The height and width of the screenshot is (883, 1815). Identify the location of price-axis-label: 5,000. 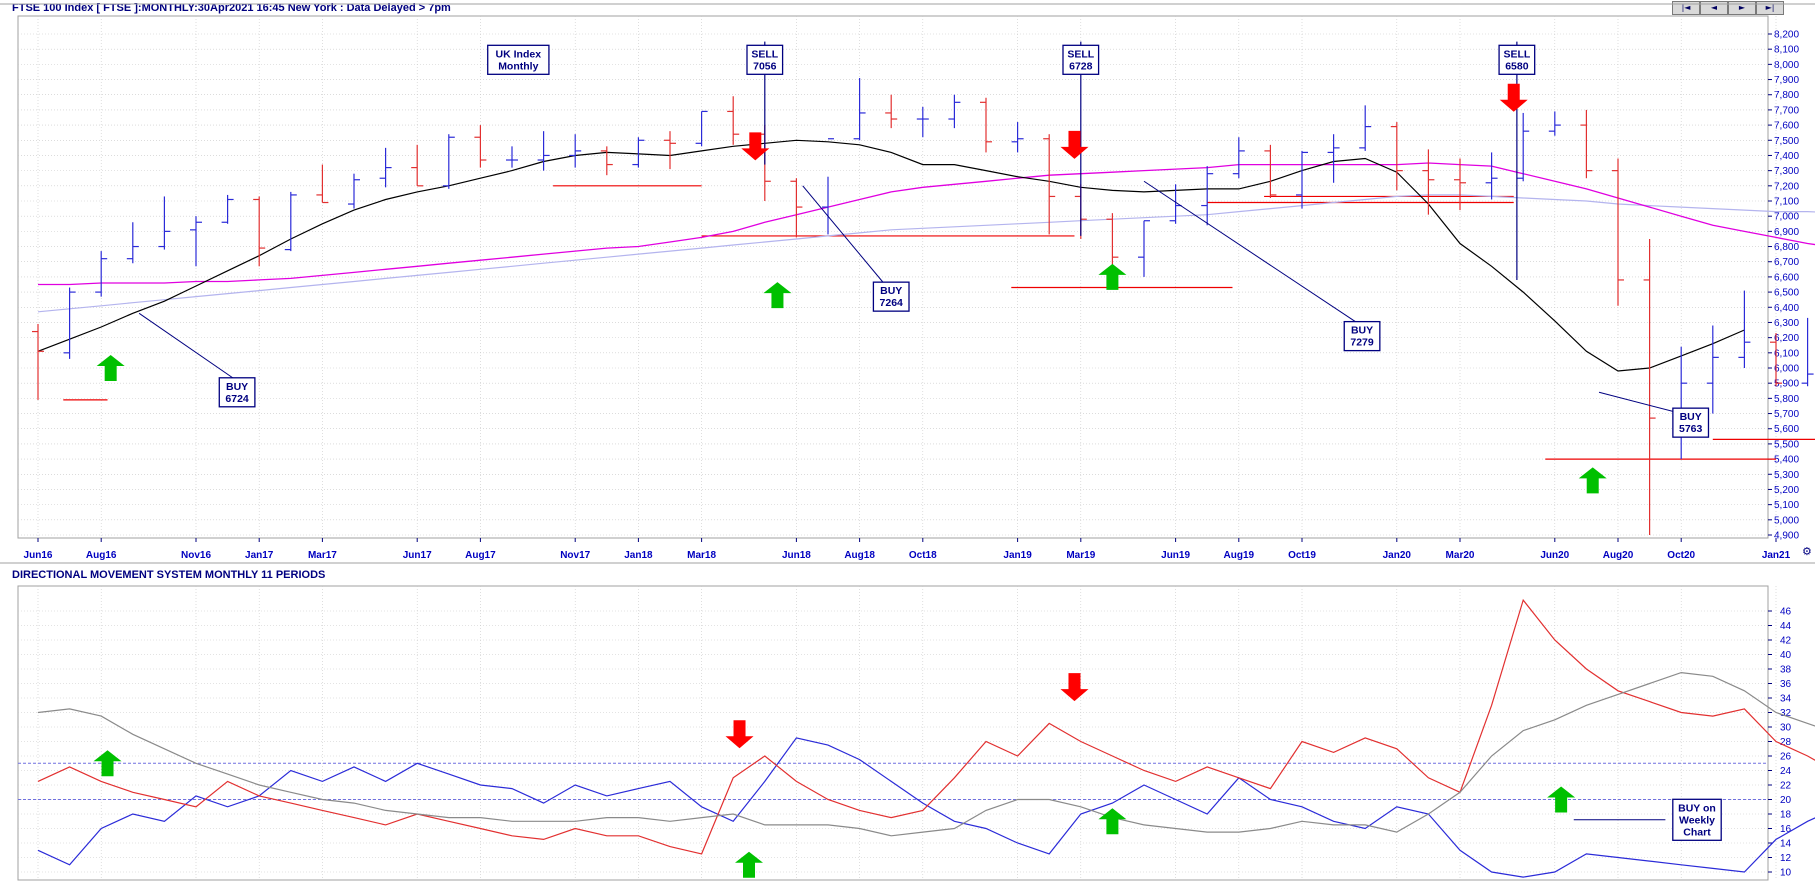
(1786, 520).